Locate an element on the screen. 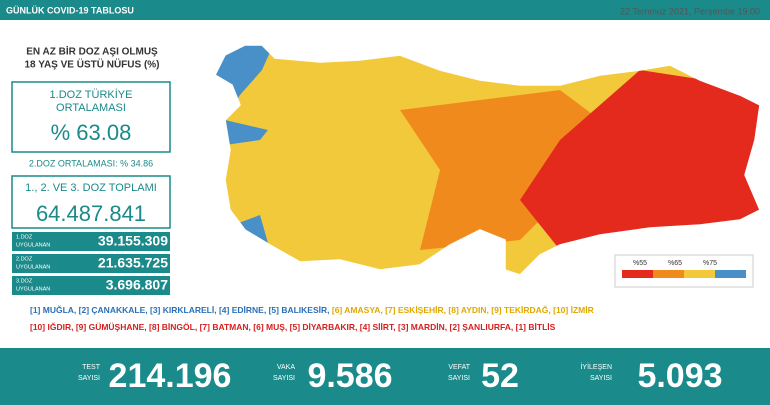  ranking-item: [5] BALIKESİR, is located at coordinates (299, 310).